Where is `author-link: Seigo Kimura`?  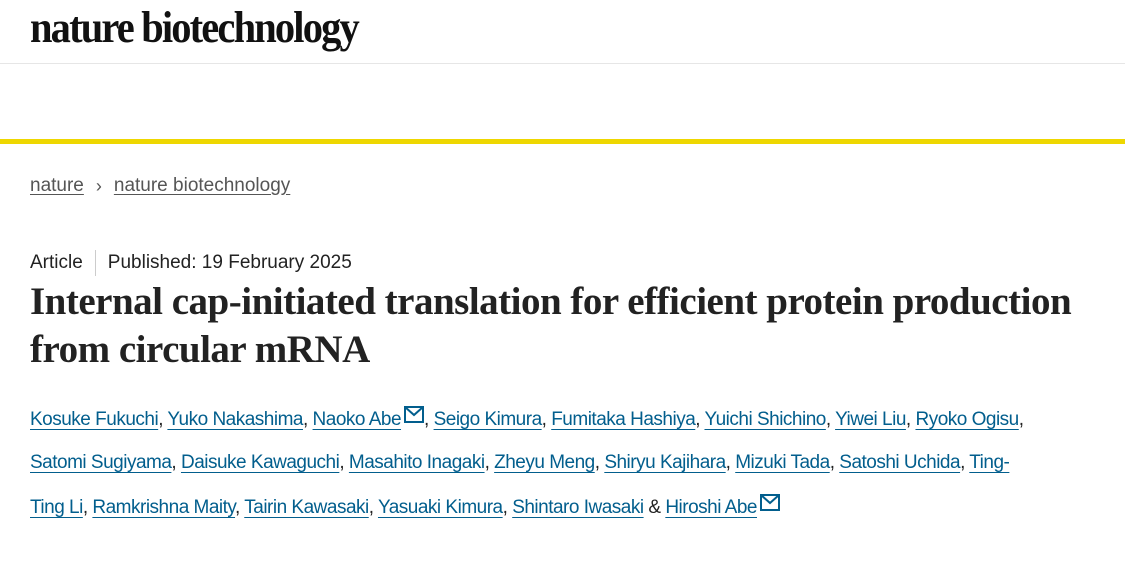 author-link: Seigo Kimura is located at coordinates (488, 419).